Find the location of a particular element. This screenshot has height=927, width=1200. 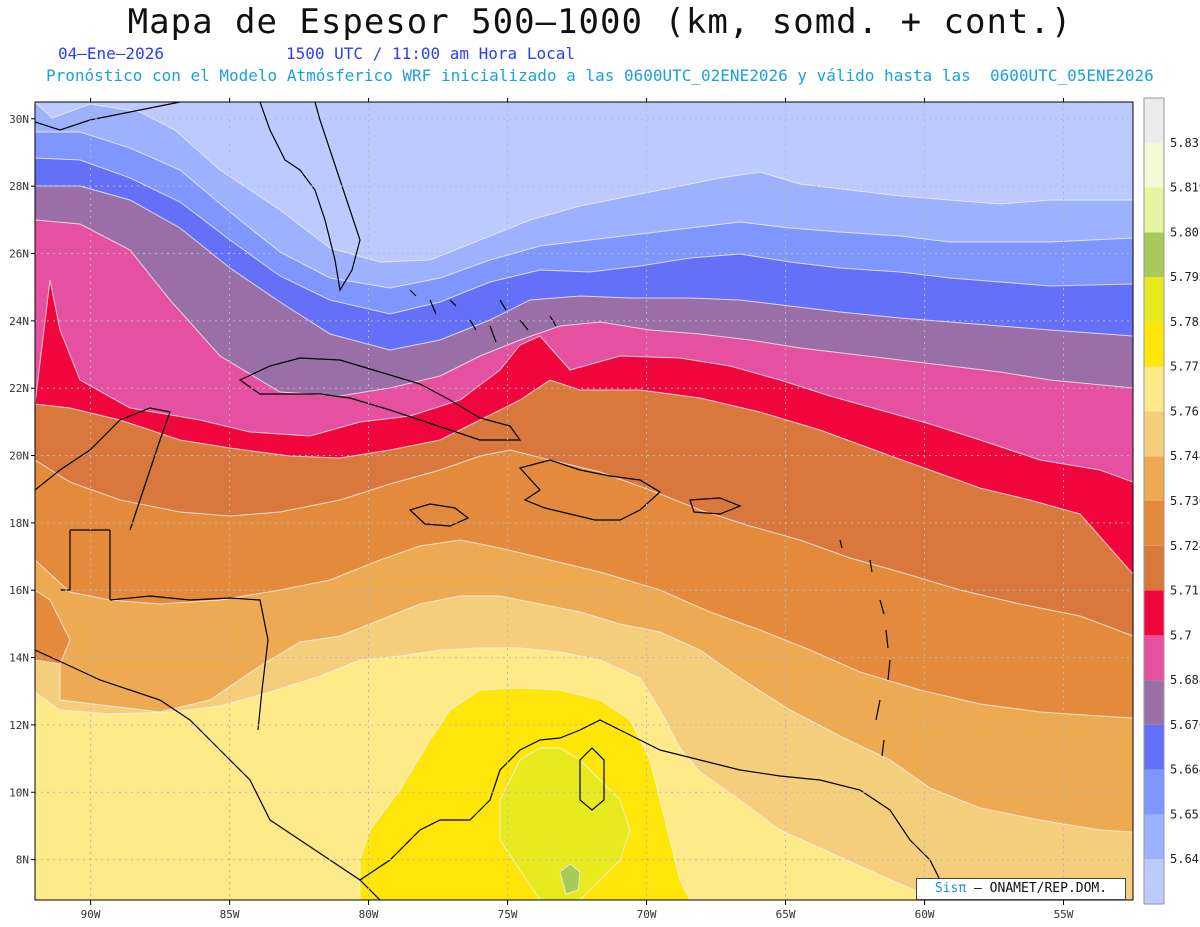

hispaniola is located at coordinates (590, 490).